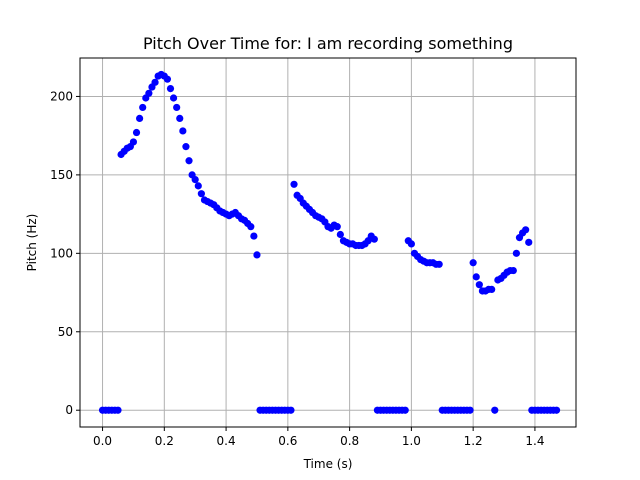  Describe the element at coordinates (226, 441) in the screenshot. I see `x-tick-label: 0.4` at that location.